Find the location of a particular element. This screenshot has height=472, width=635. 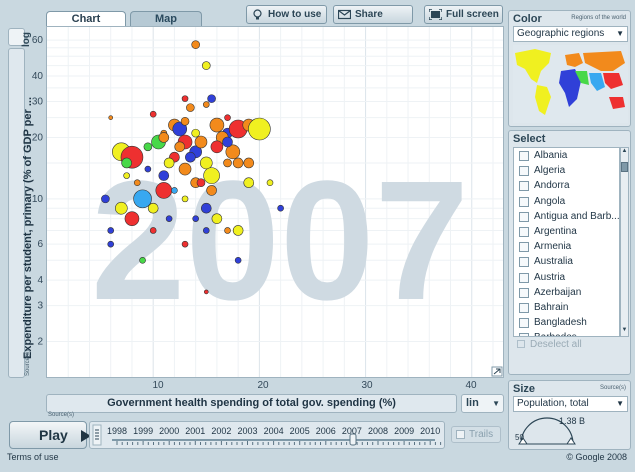

scroll-down-icon: ▼ is located at coordinates (624, 330).